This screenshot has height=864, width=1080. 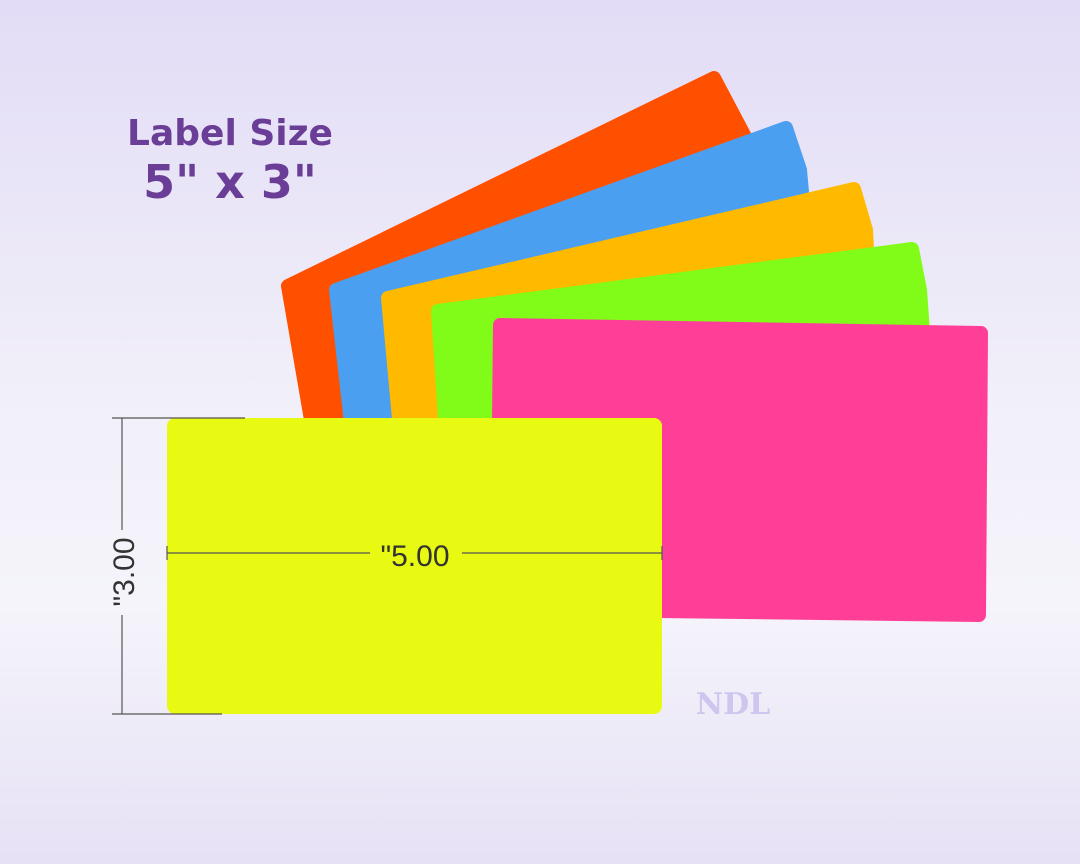 What do you see at coordinates (124, 571) in the screenshot?
I see `height-dimension-label: "3.00` at bounding box center [124, 571].